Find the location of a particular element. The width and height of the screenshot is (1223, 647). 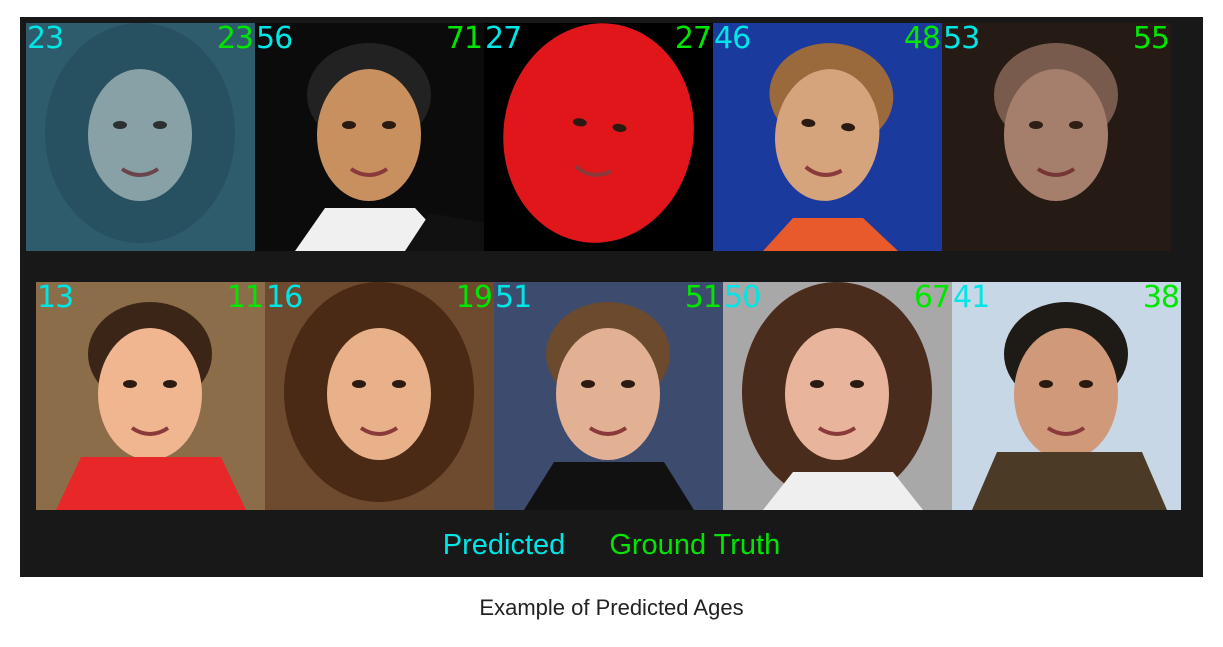

legend-ground-truth: Ground Truth is located at coordinates (695, 545).